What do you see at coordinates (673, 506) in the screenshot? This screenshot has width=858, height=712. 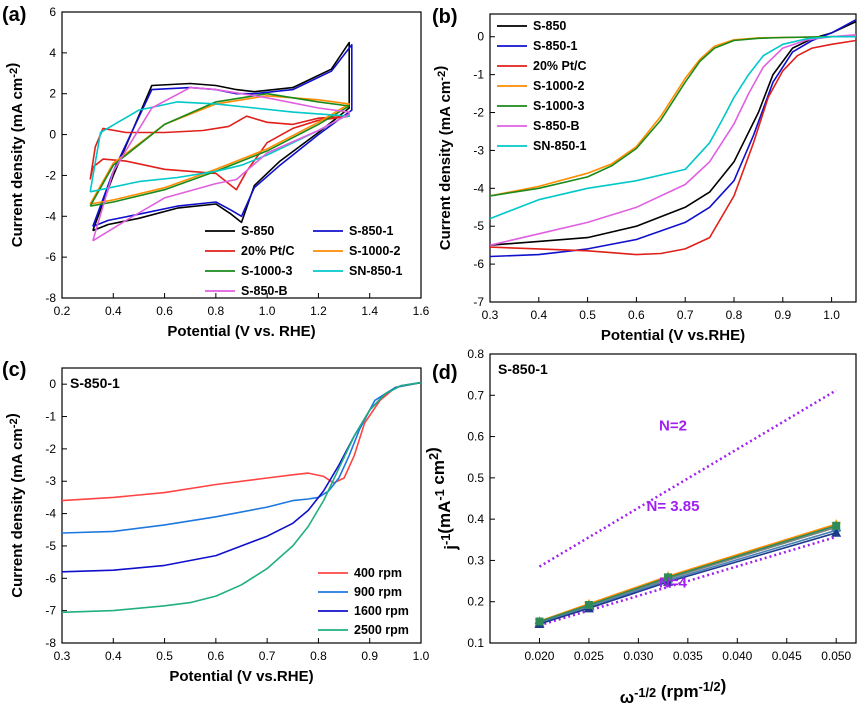 I see `annotation: N= 3.85` at bounding box center [673, 506].